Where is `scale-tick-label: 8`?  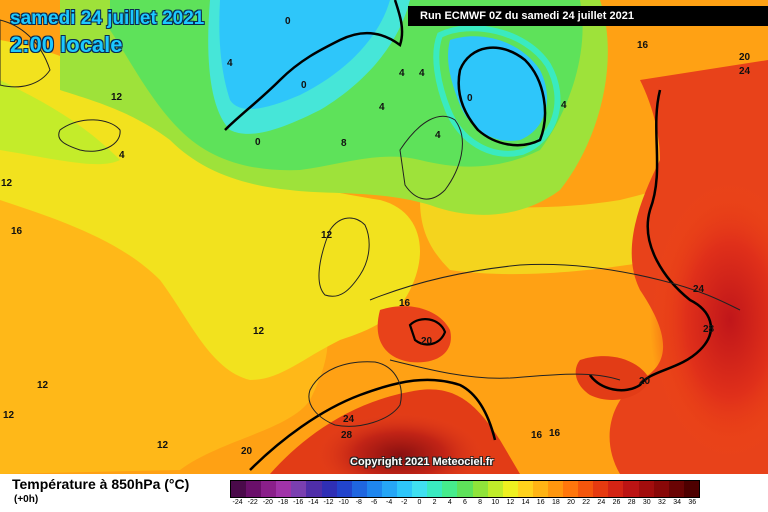
scale-tick-label: 8 is located at coordinates (480, 502).